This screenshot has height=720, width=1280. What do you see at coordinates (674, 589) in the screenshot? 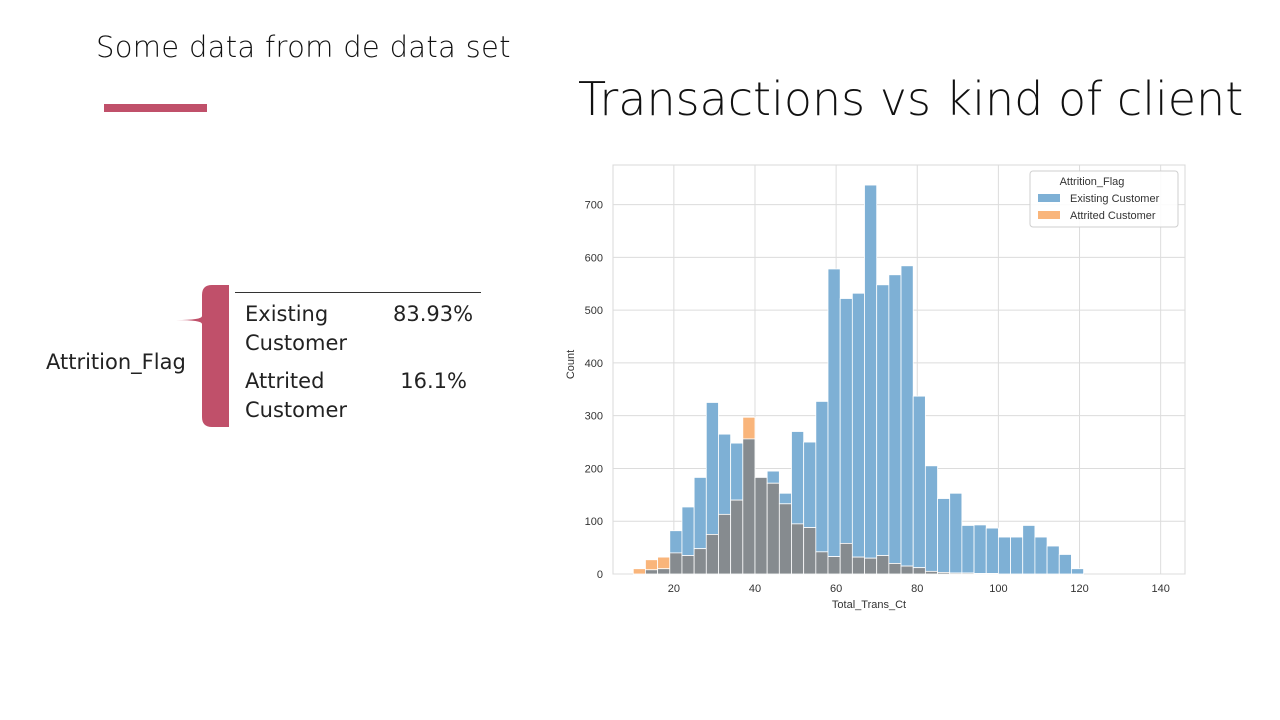
I see `x-tick-label: 20` at bounding box center [674, 589].